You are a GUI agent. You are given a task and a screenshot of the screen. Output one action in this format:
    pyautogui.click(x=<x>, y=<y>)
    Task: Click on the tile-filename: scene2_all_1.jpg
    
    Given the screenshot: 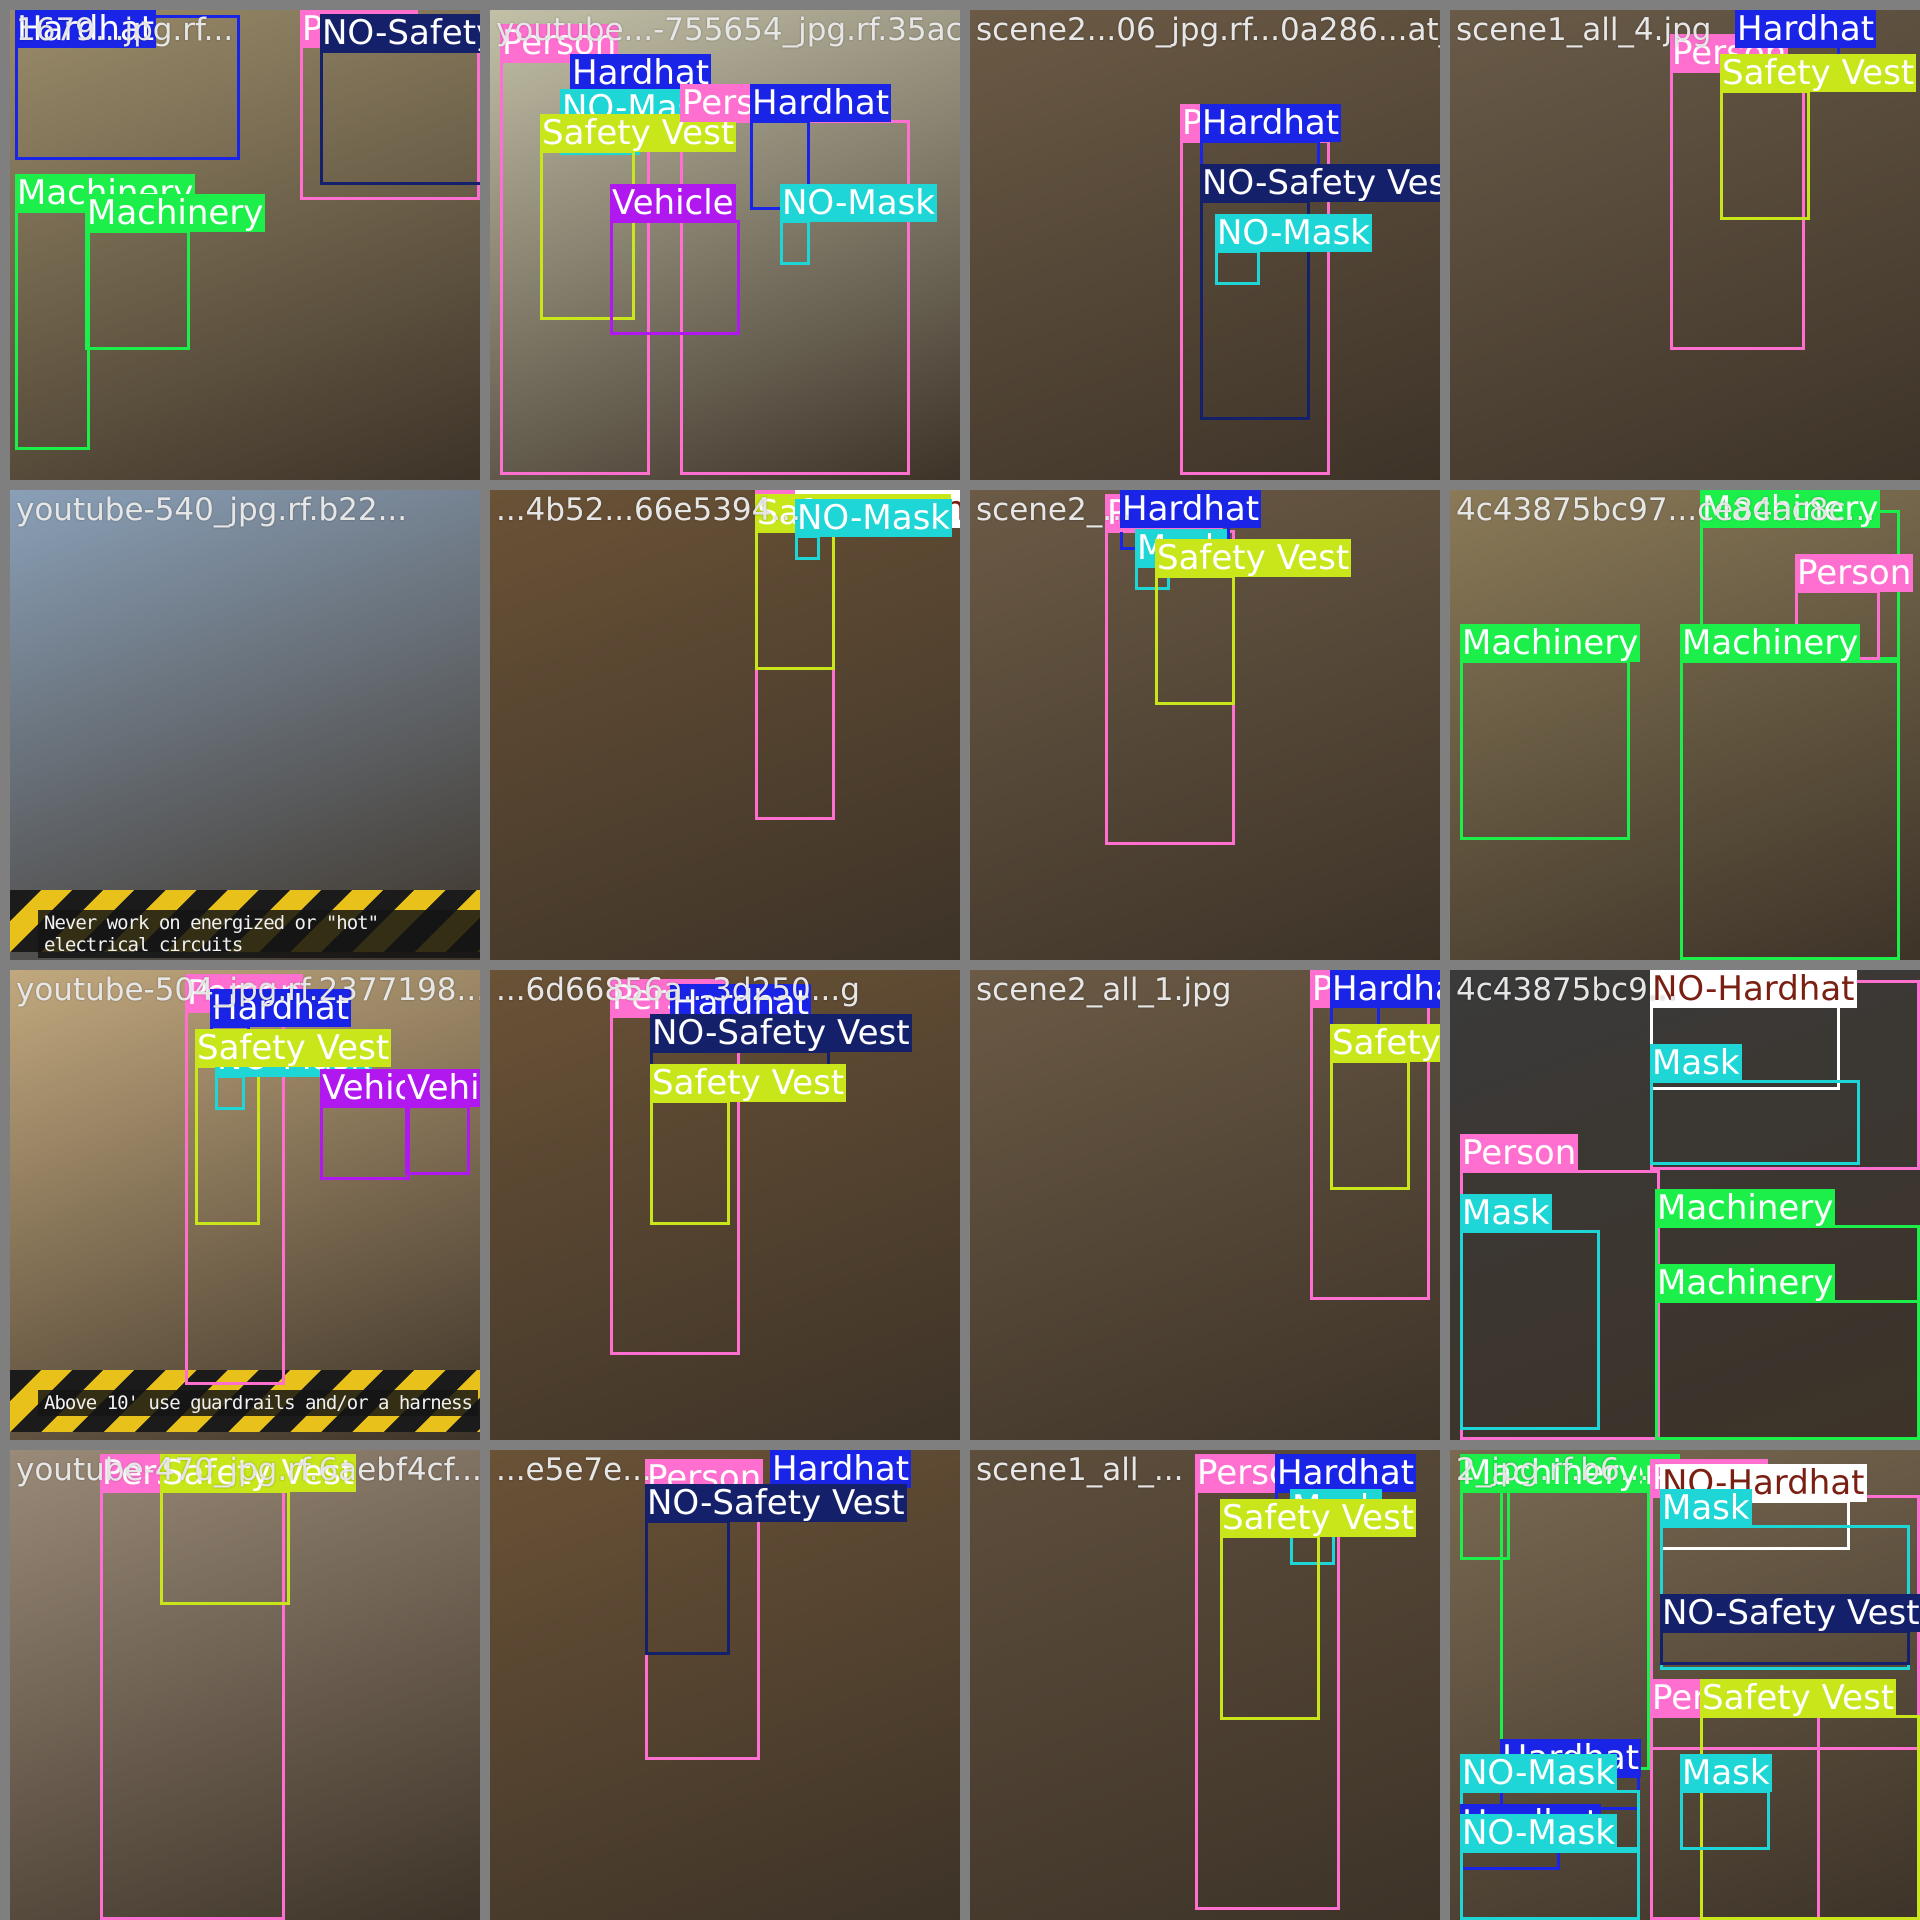 What is the action you would take?
    pyautogui.click(x=1103, y=990)
    